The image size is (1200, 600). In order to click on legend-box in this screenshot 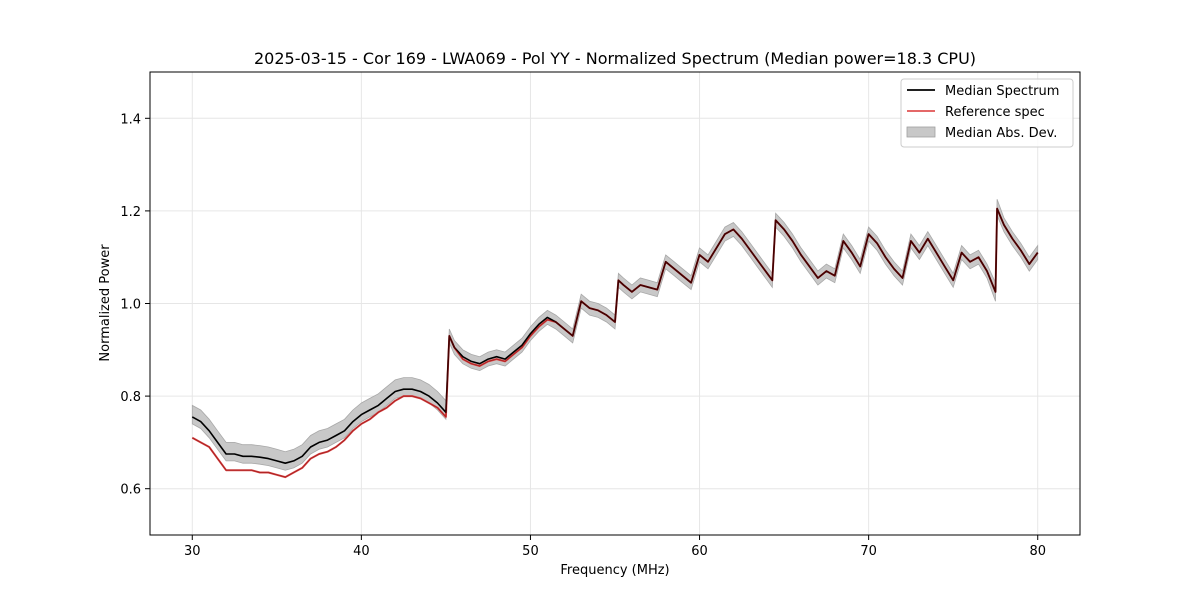, I will do `click(987, 113)`.